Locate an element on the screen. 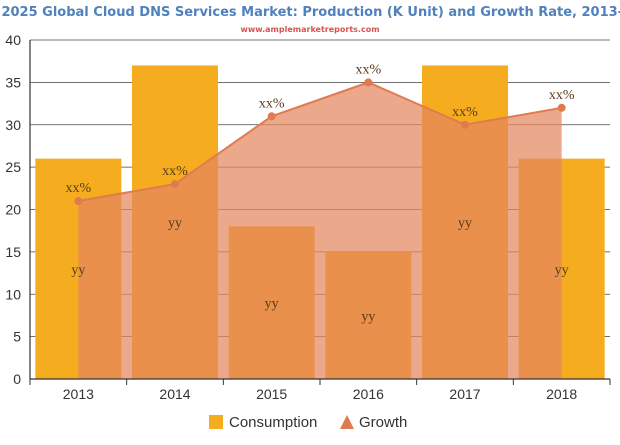 The image size is (620, 445). x-tick-label: 2013 is located at coordinates (78, 394).